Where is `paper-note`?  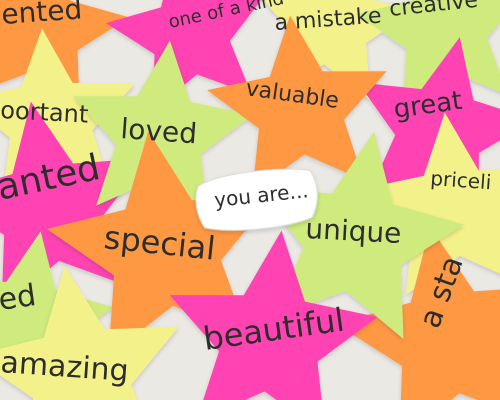 paper-note is located at coordinates (256, 199).